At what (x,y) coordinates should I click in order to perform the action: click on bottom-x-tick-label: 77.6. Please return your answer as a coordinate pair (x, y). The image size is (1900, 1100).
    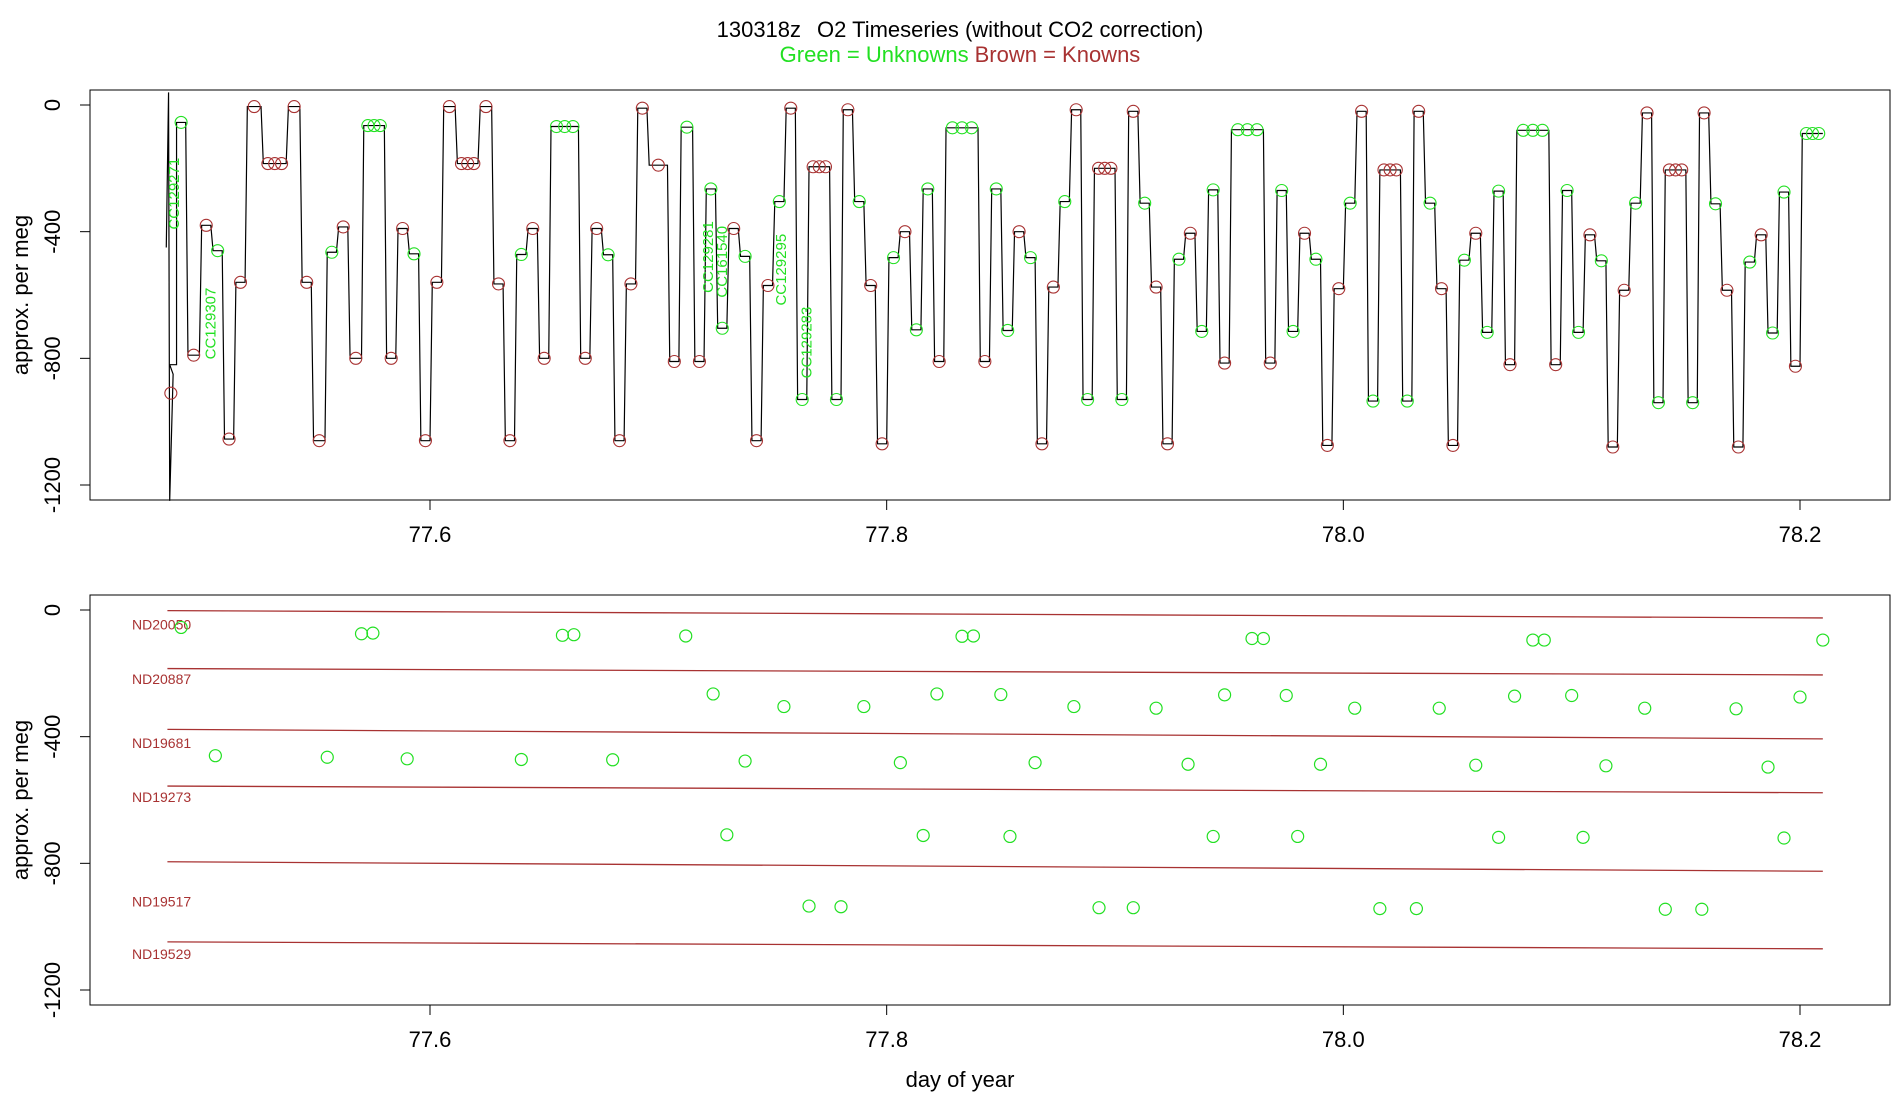
    Looking at the image, I should click on (430, 1039).